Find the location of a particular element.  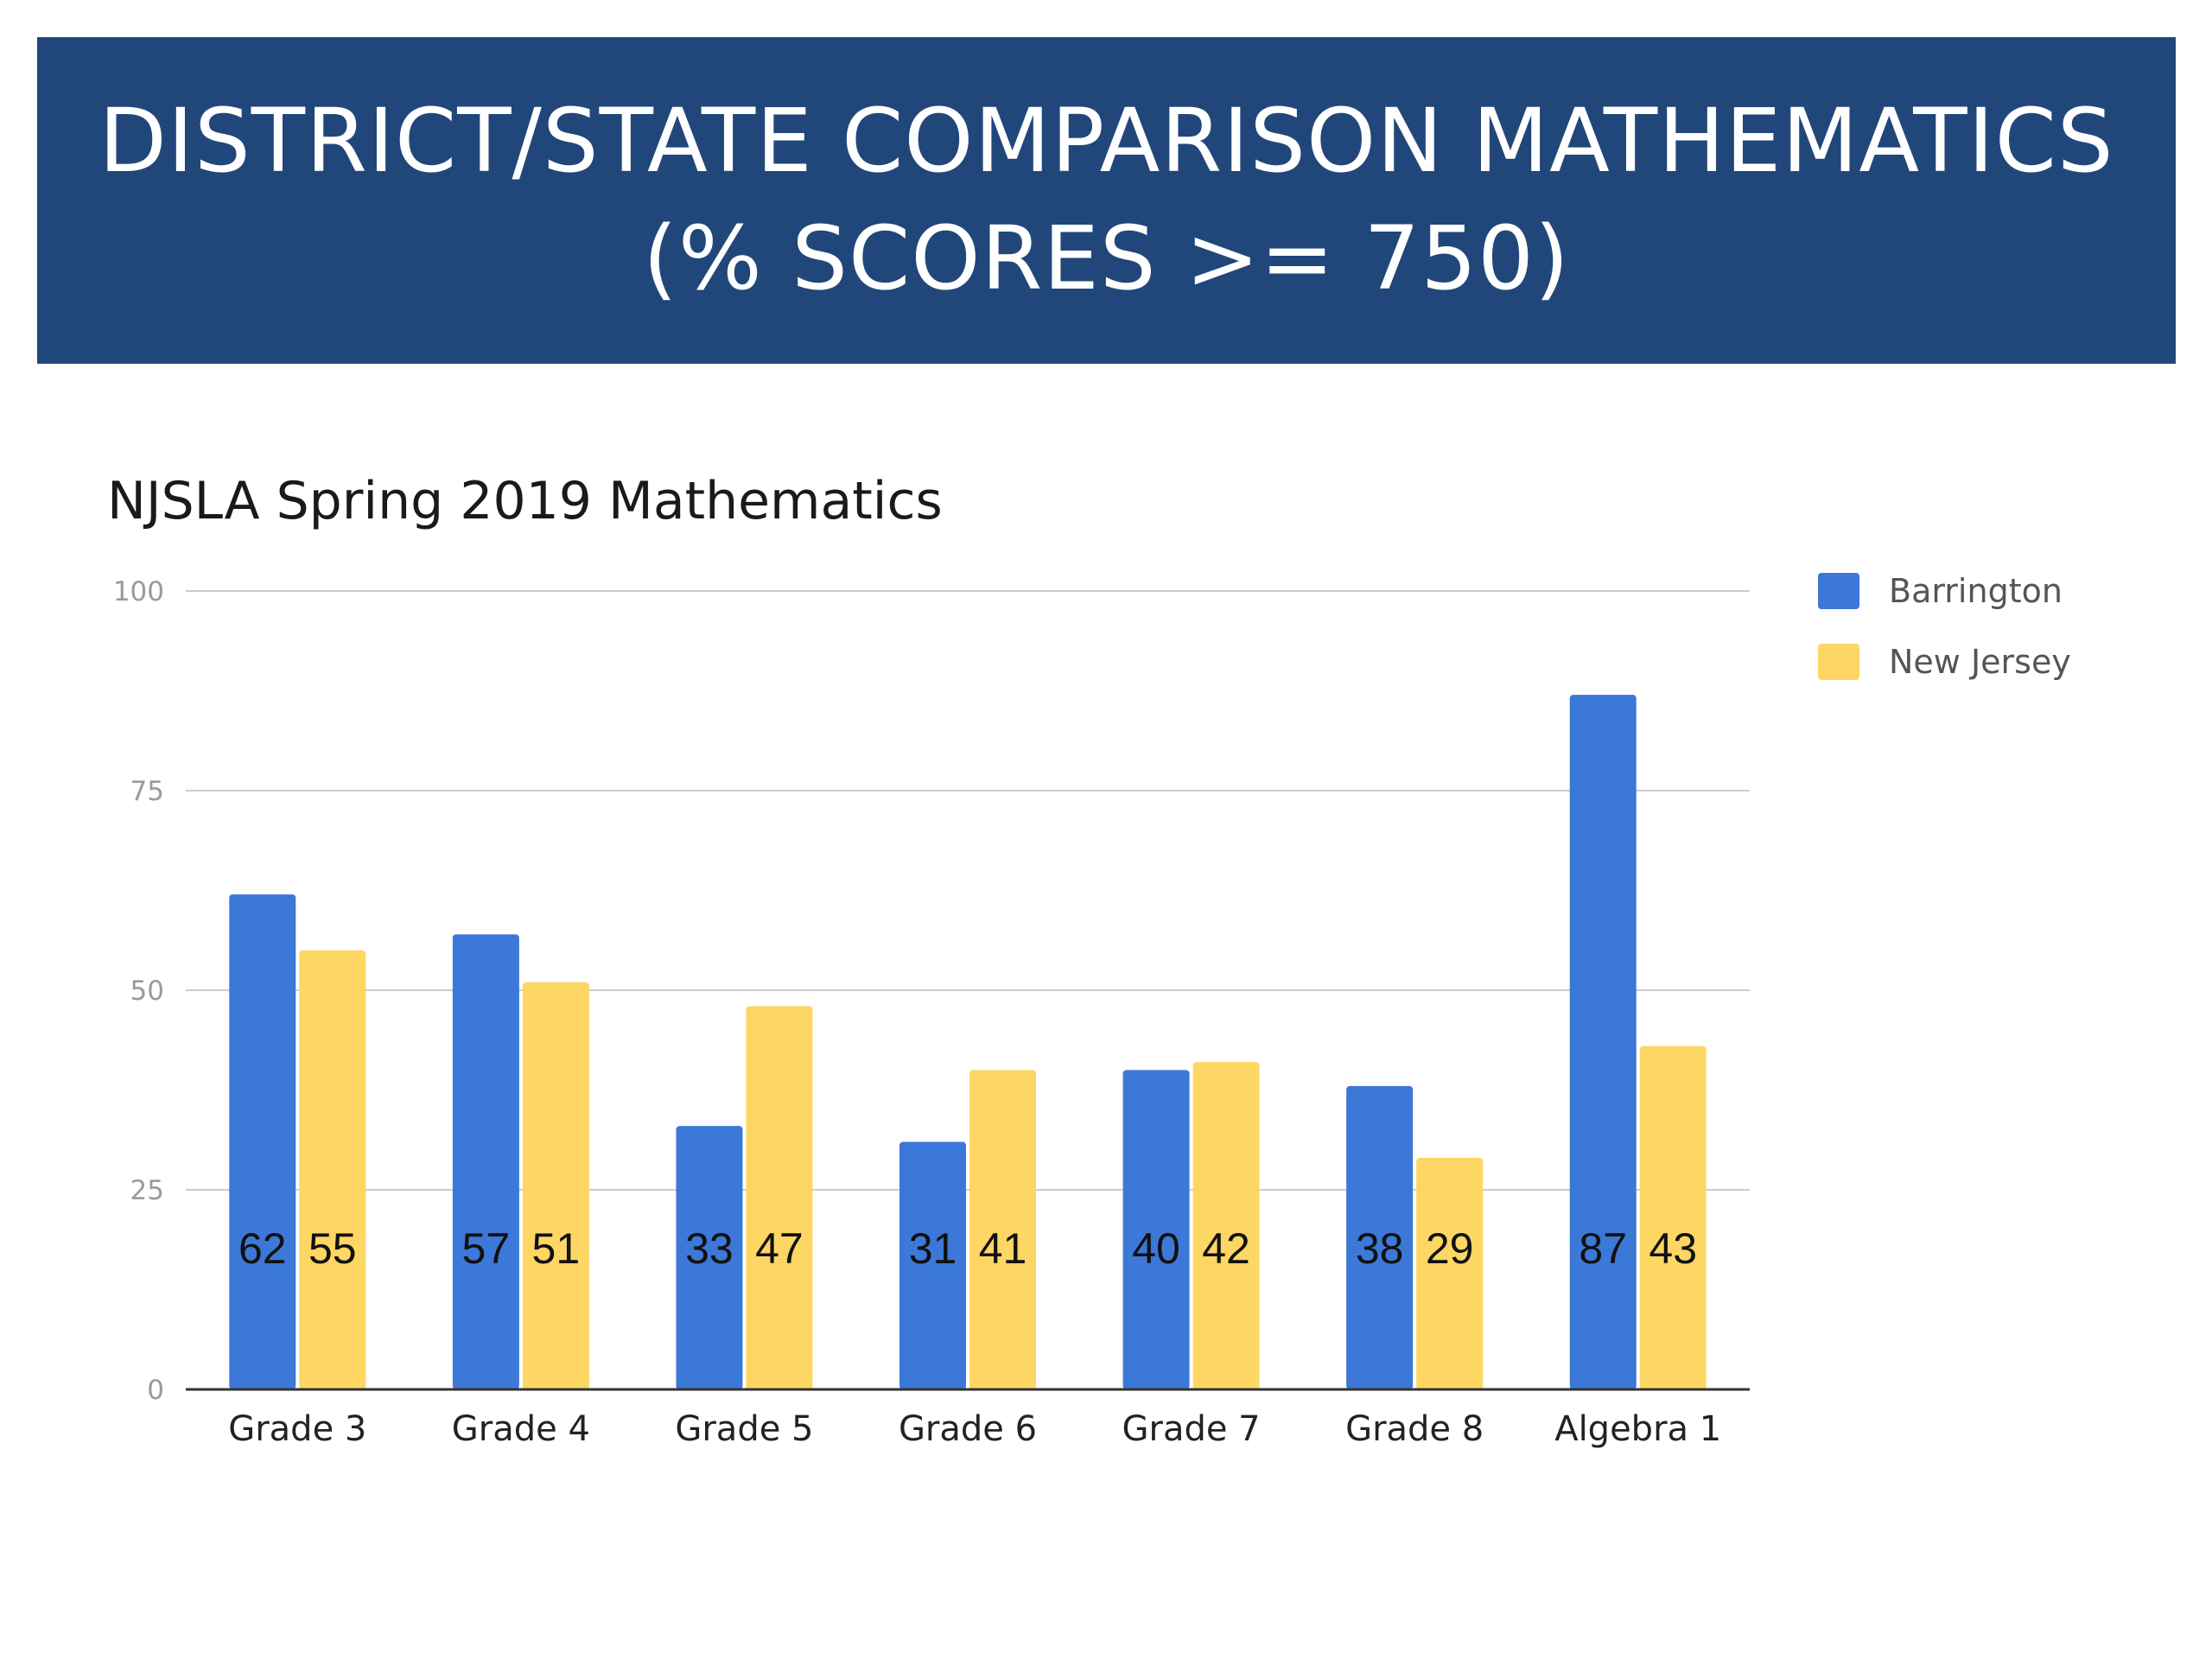

data-label: 29 is located at coordinates (1450, 1248).